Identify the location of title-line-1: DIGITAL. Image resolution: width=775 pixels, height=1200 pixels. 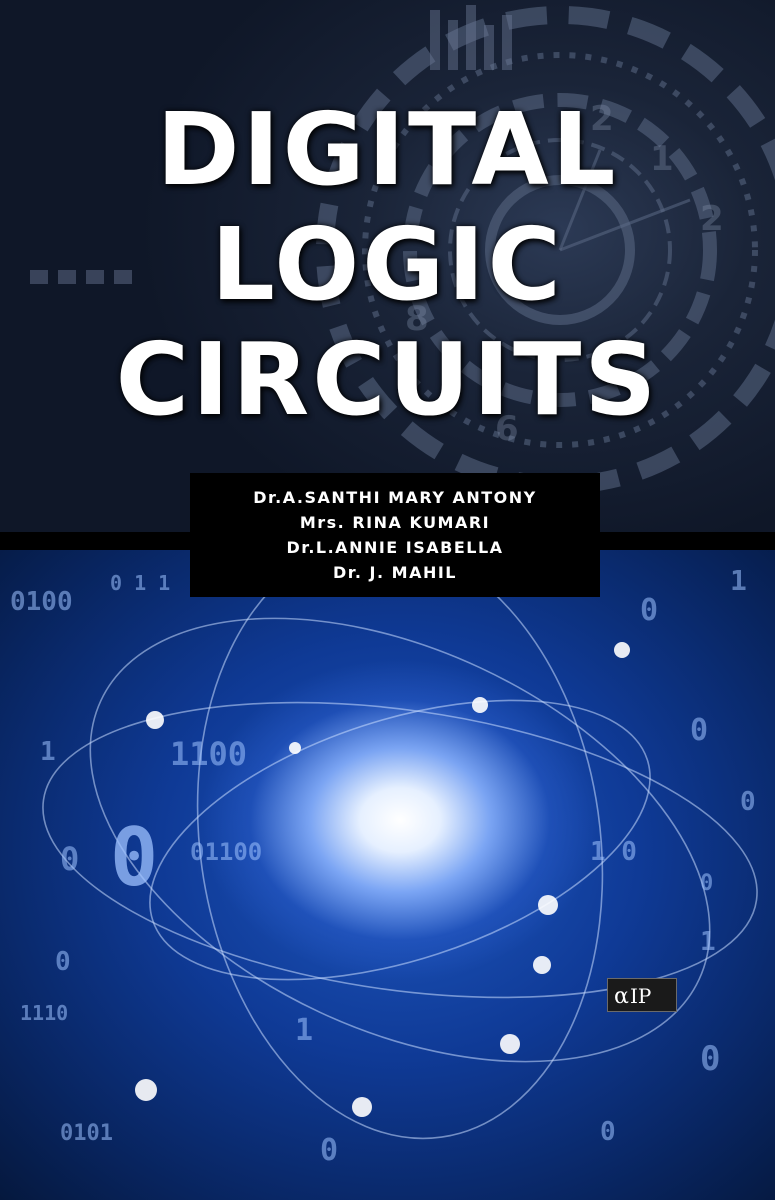
(387, 149).